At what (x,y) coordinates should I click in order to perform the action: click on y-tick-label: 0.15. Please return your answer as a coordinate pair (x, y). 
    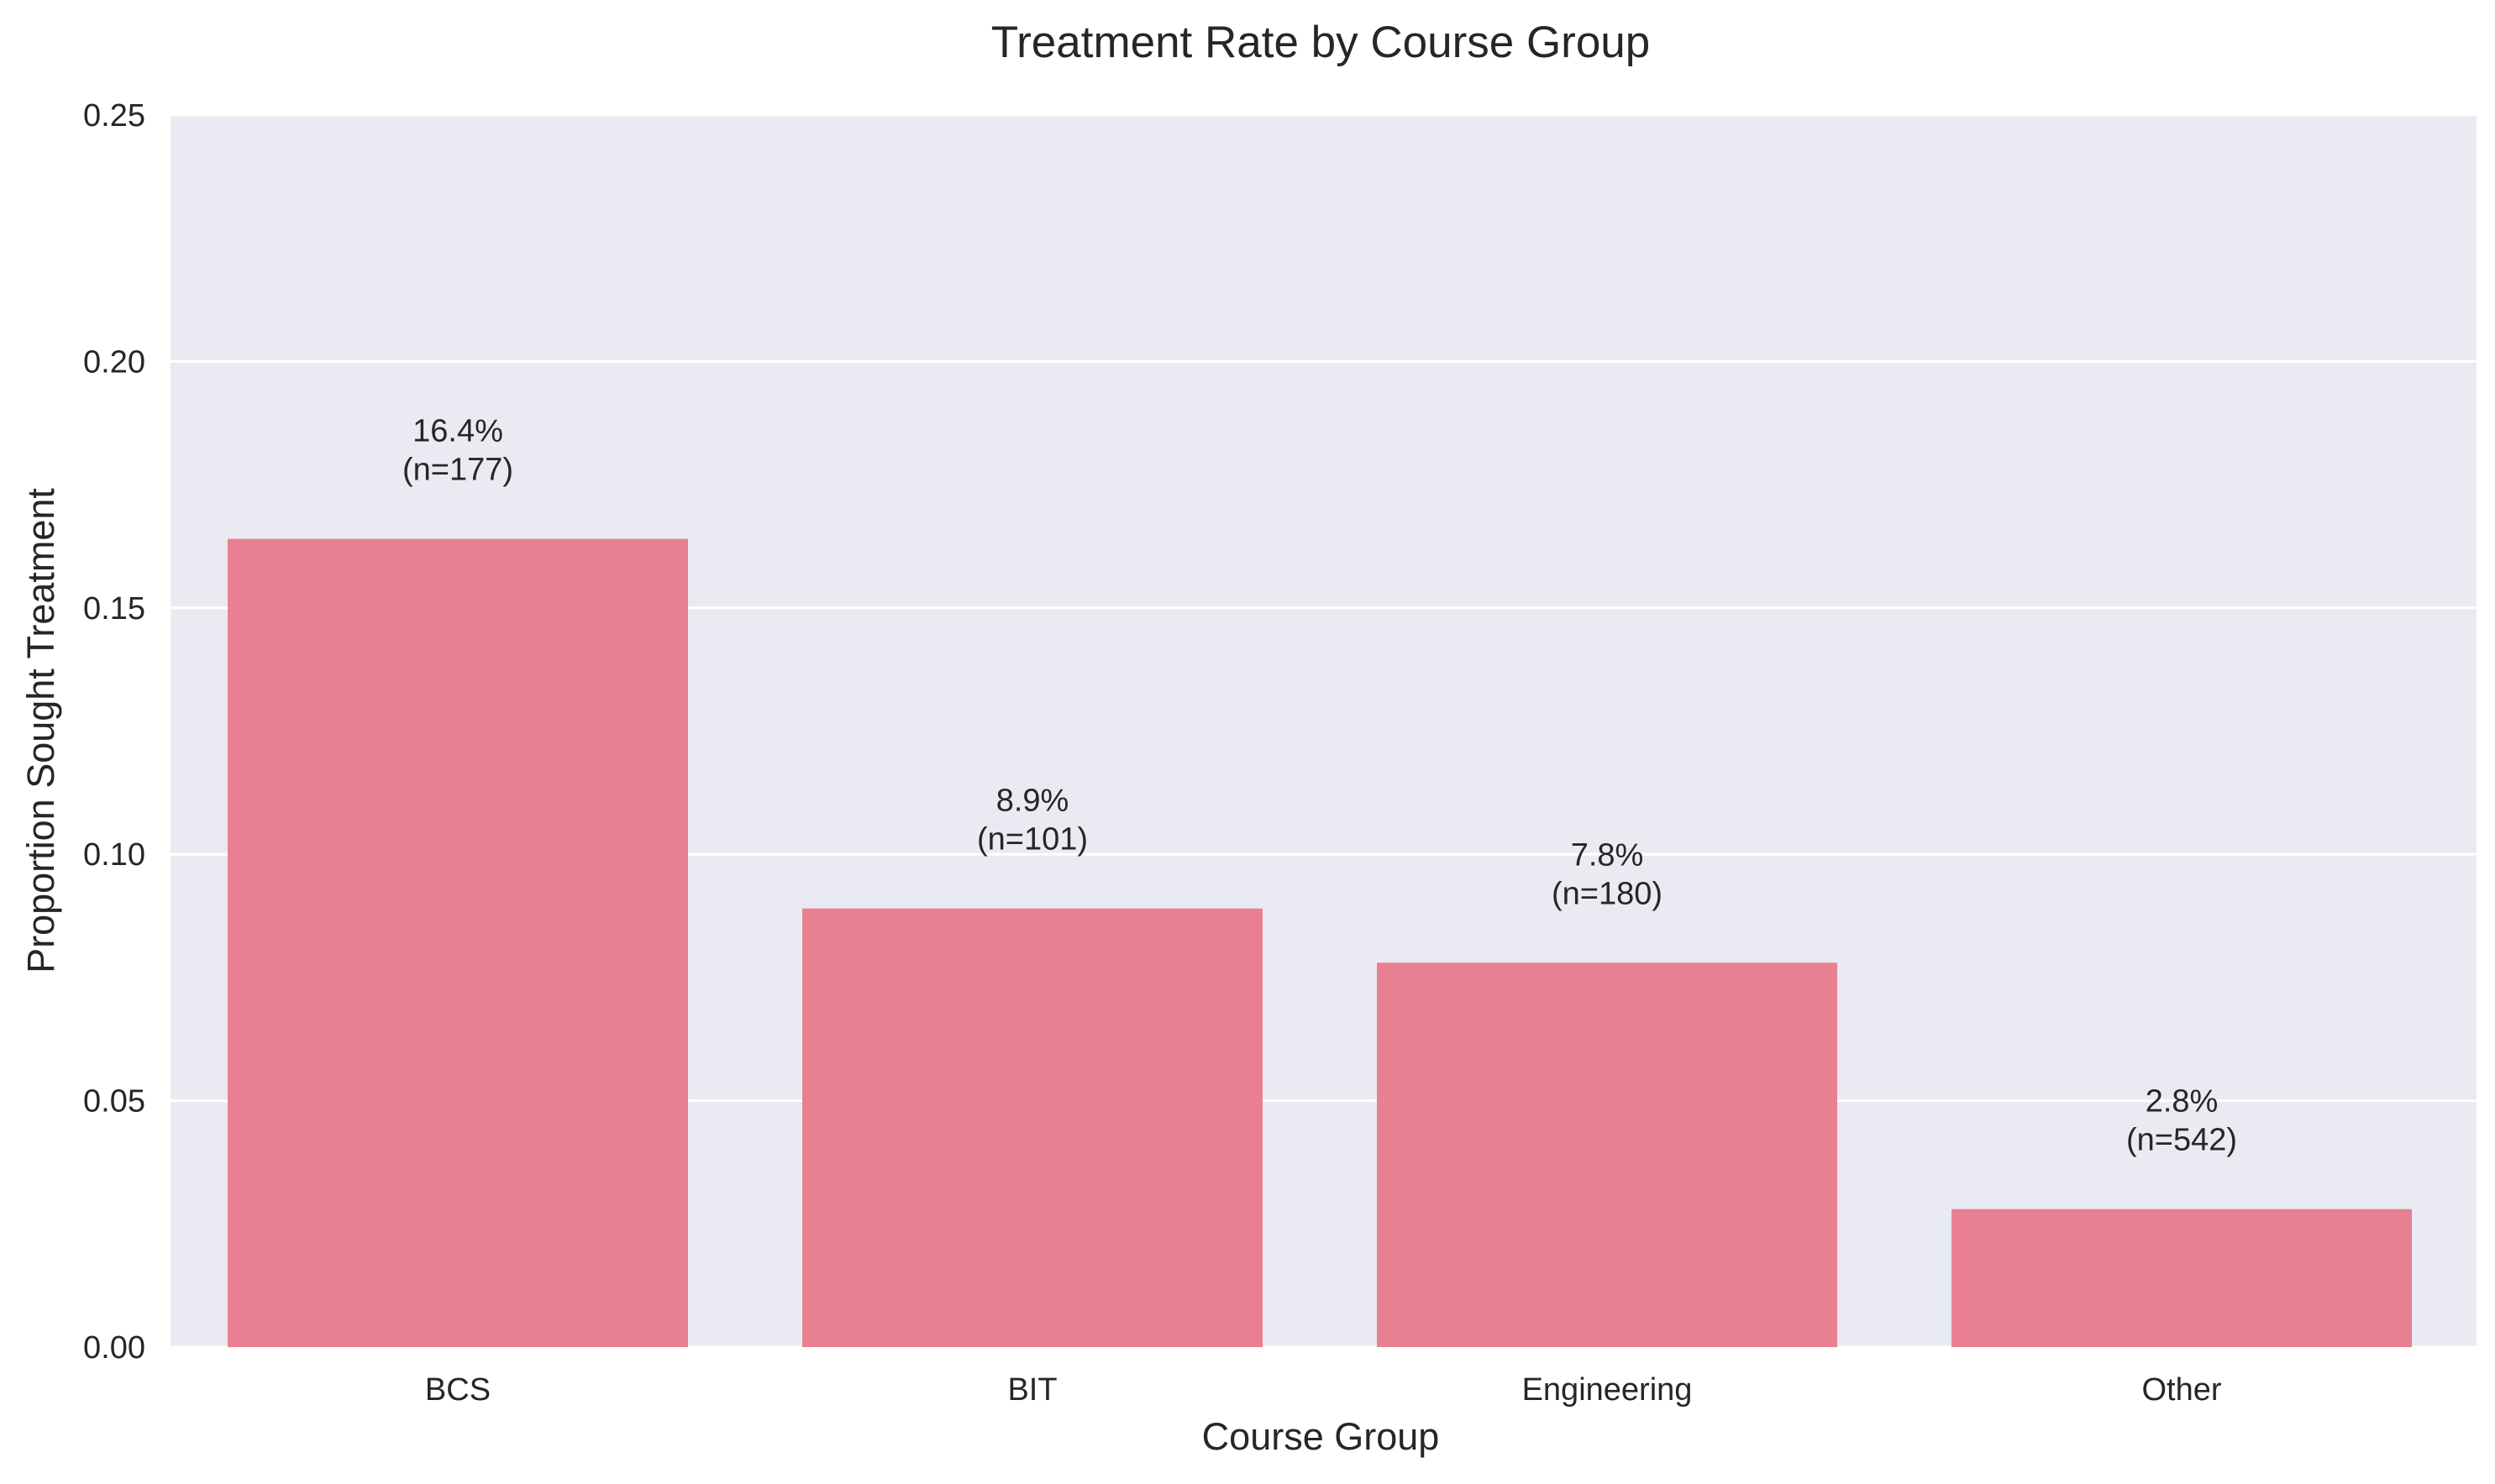
    Looking at the image, I should click on (114, 609).